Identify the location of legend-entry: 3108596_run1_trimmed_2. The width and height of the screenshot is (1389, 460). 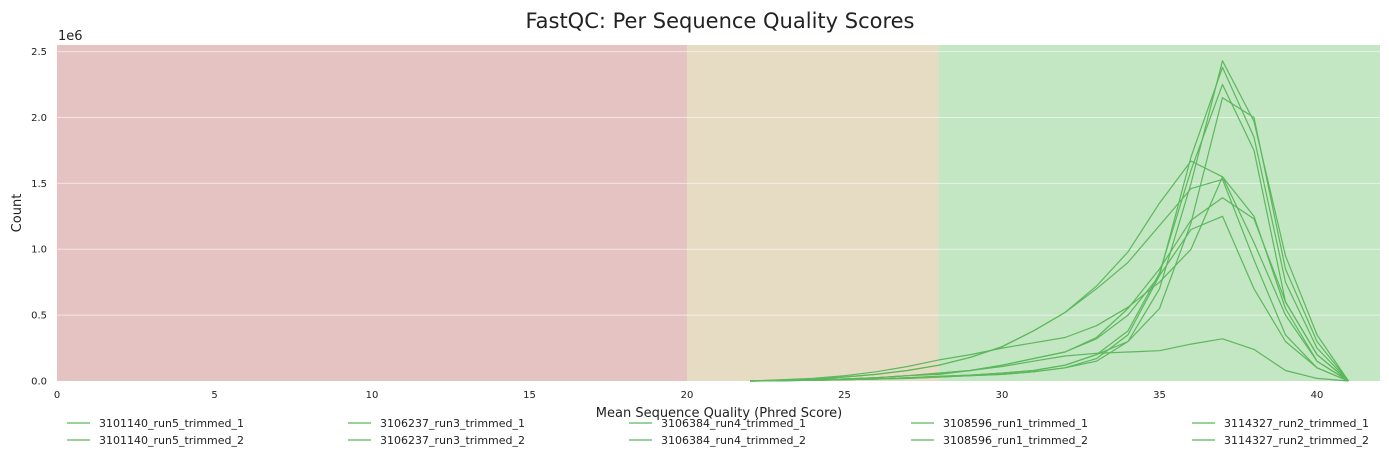
(1015, 440).